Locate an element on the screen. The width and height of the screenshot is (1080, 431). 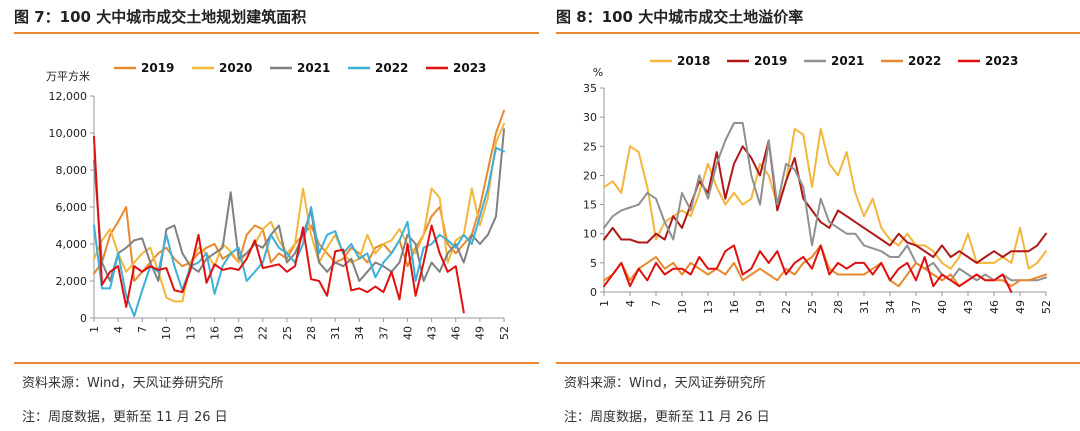
y-tick-label: 25 is located at coordinates (590, 146).